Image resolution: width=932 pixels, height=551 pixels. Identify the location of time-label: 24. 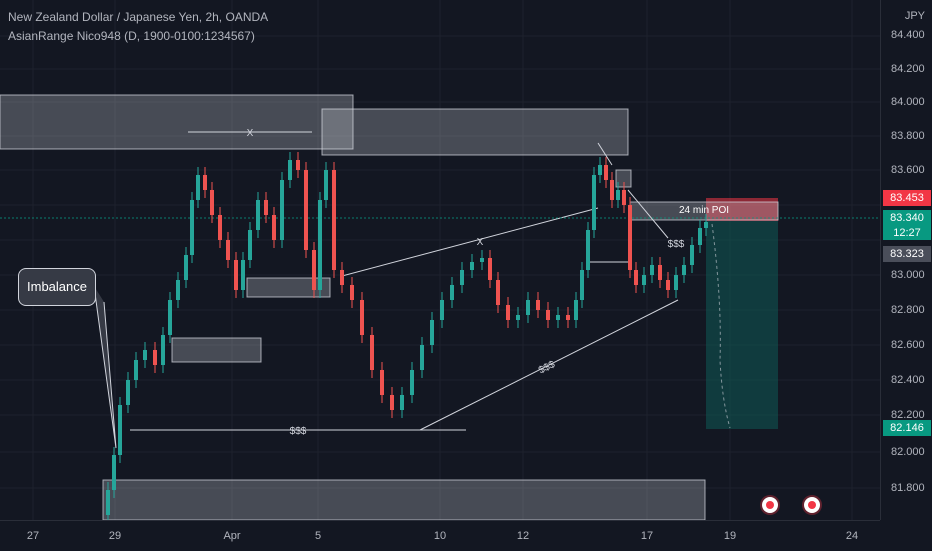
(852, 536).